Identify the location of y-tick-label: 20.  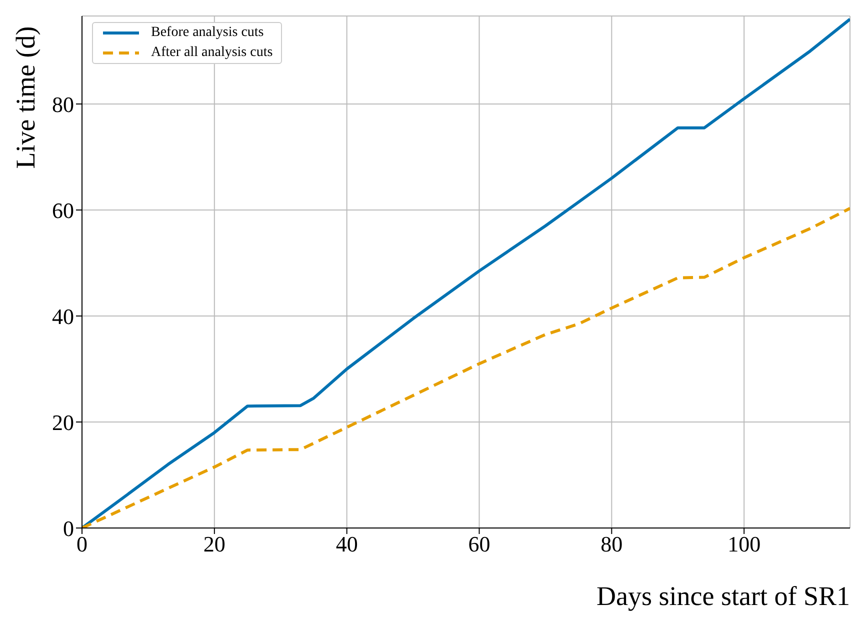
(63, 422).